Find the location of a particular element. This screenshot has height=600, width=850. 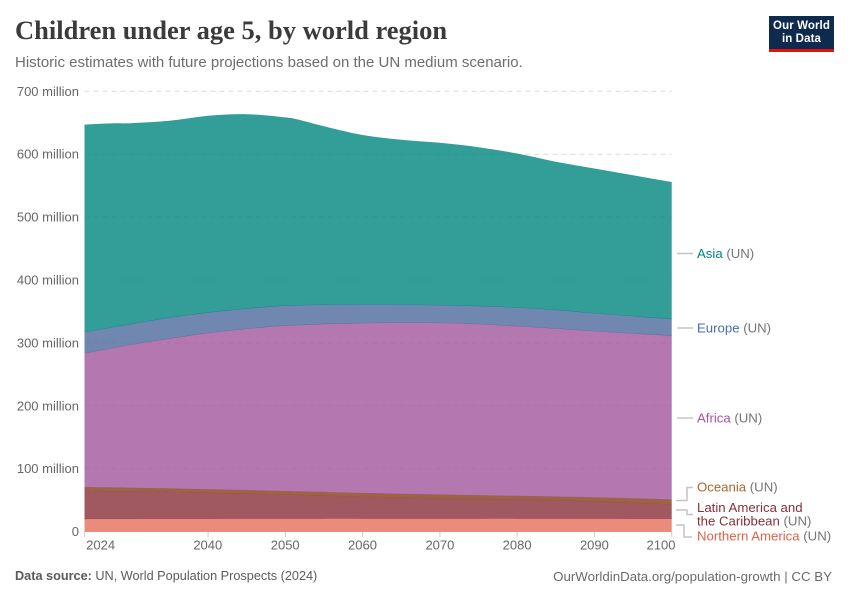

svg-text: Oceania (UN) is located at coordinates (737, 487).